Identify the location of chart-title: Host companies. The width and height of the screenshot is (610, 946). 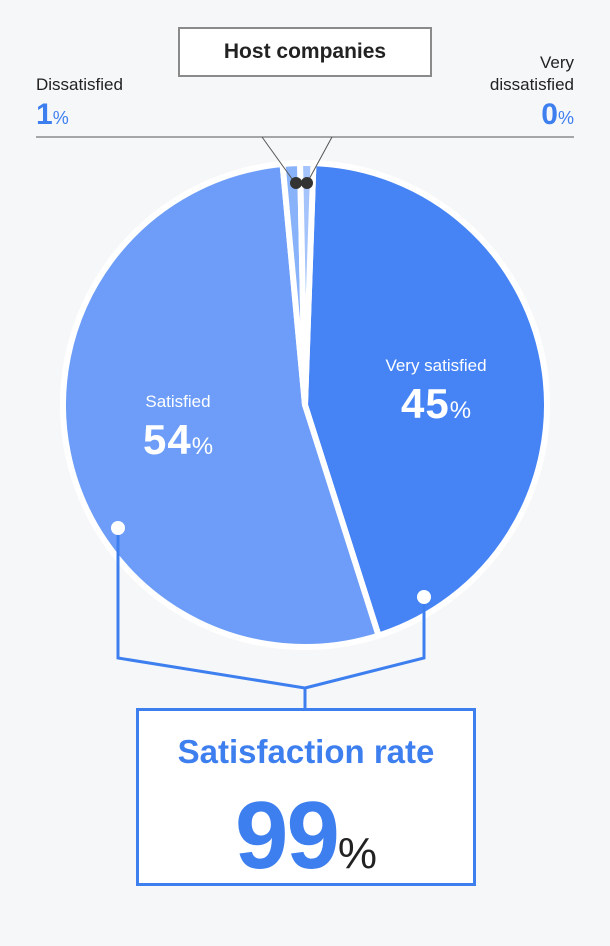
(305, 52).